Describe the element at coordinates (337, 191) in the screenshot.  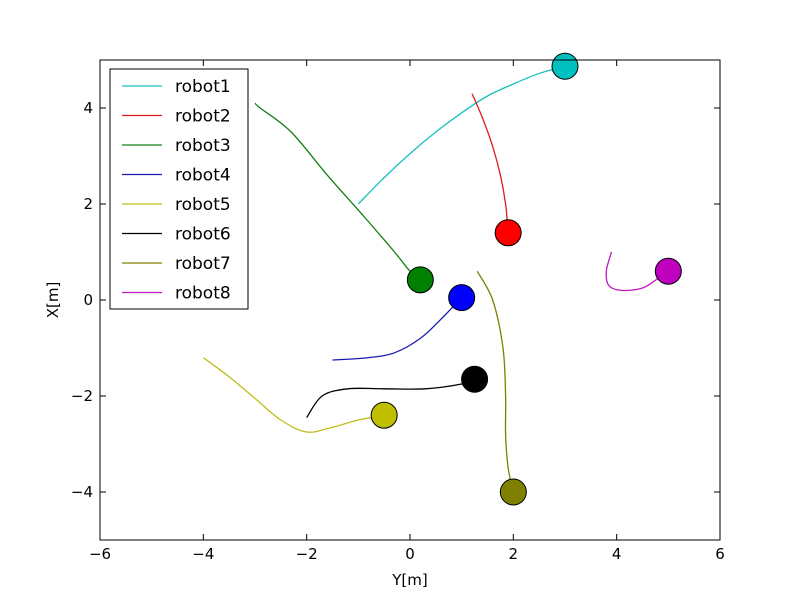
I see `robot3-trajectory` at that location.